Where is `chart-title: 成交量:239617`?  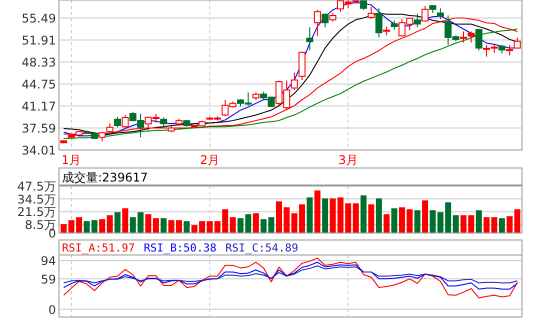
chart-title: 成交量:239617 is located at coordinates (105, 177).